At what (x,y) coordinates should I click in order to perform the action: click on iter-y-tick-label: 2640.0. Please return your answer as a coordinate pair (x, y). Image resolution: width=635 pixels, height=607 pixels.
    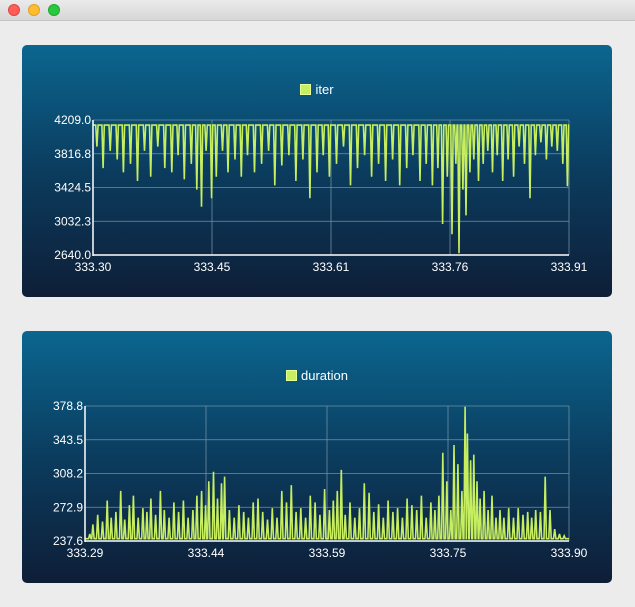
    Looking at the image, I should click on (72, 255).